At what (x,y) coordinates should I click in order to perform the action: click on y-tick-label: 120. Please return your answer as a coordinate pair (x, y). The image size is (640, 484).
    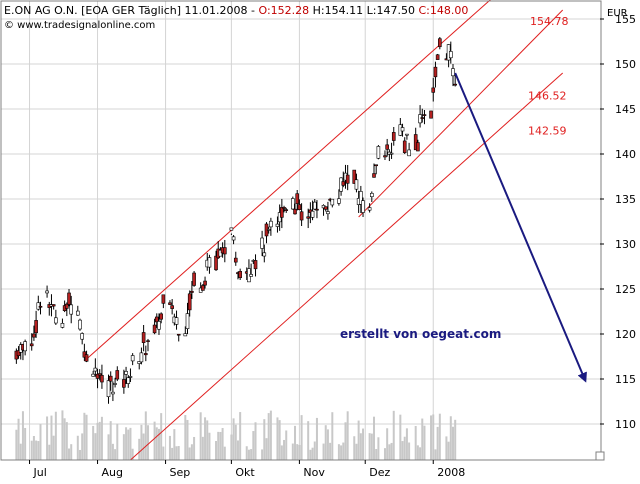
    Looking at the image, I should click on (625, 334).